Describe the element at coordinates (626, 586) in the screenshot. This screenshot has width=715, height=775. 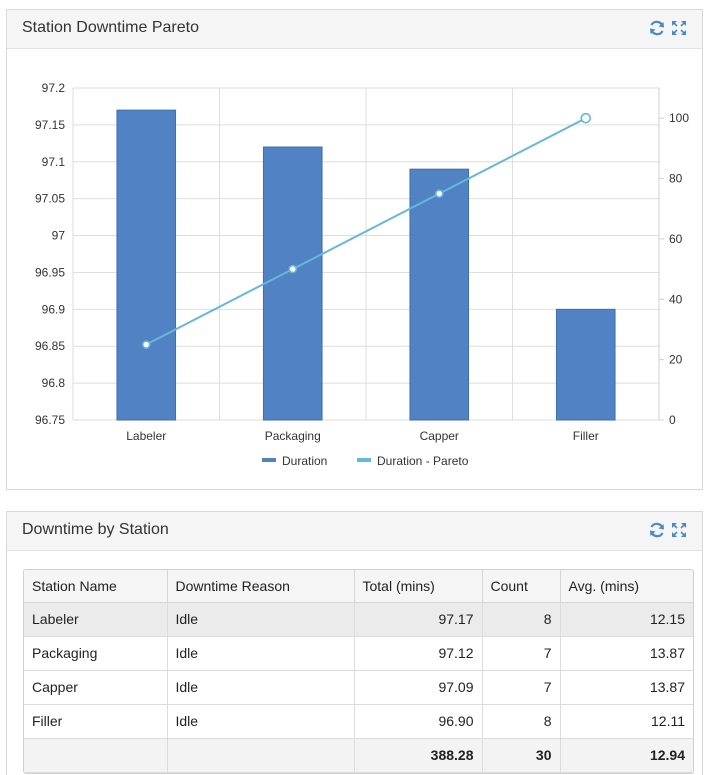
I see `column-header: Avg. (mins)` at that location.